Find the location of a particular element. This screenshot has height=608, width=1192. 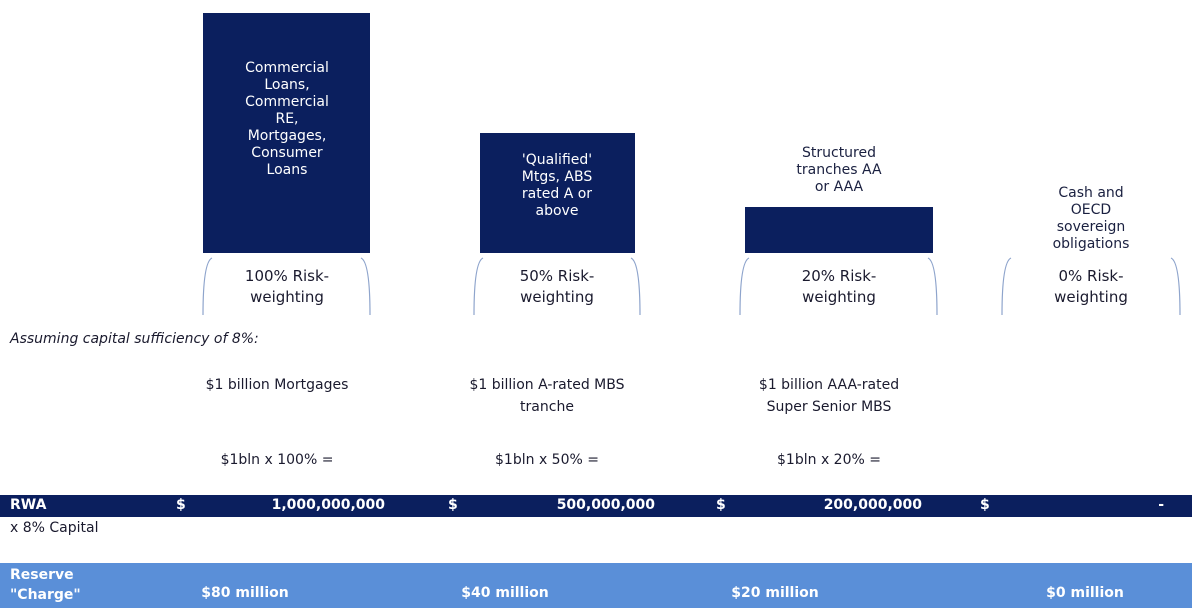

description: 'Qualified' Mtgs, ABS rated A or above is located at coordinates (557, 185).